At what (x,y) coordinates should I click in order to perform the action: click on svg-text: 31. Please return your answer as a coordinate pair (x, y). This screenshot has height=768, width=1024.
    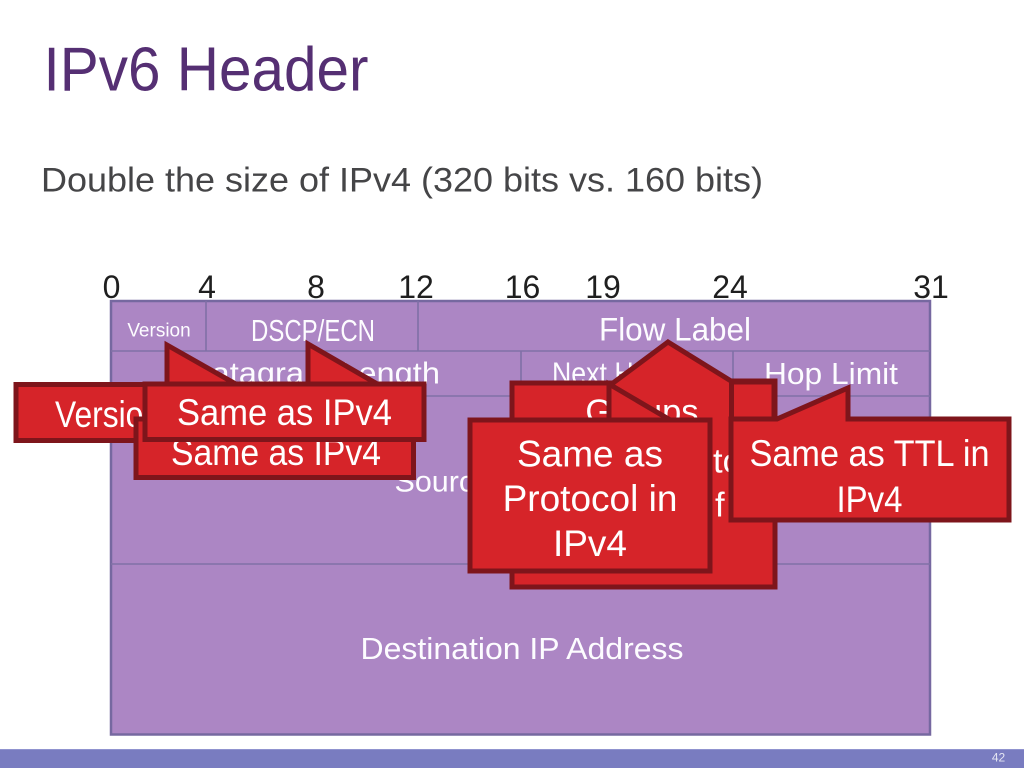
    Looking at the image, I should click on (931, 287).